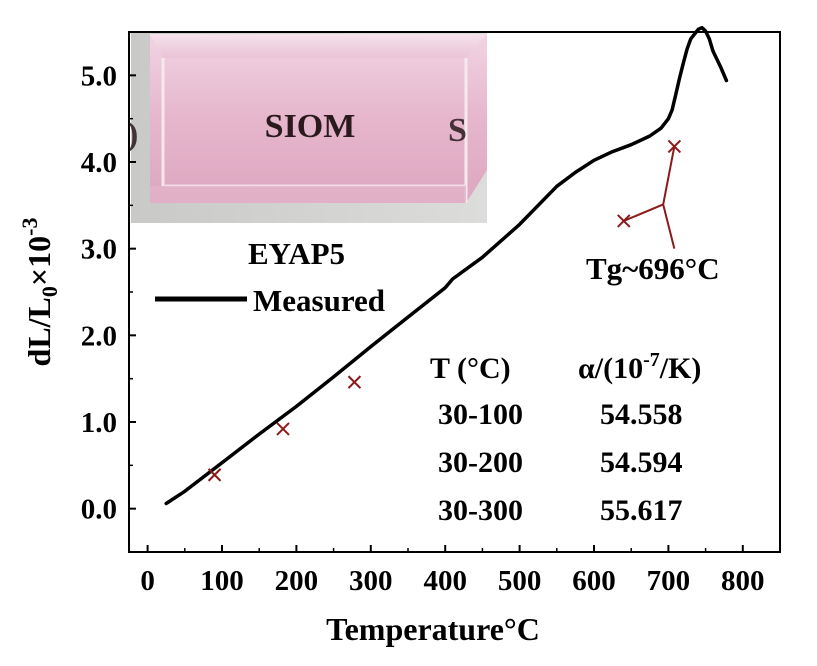  I want to click on glass-block, so click(318, 118).